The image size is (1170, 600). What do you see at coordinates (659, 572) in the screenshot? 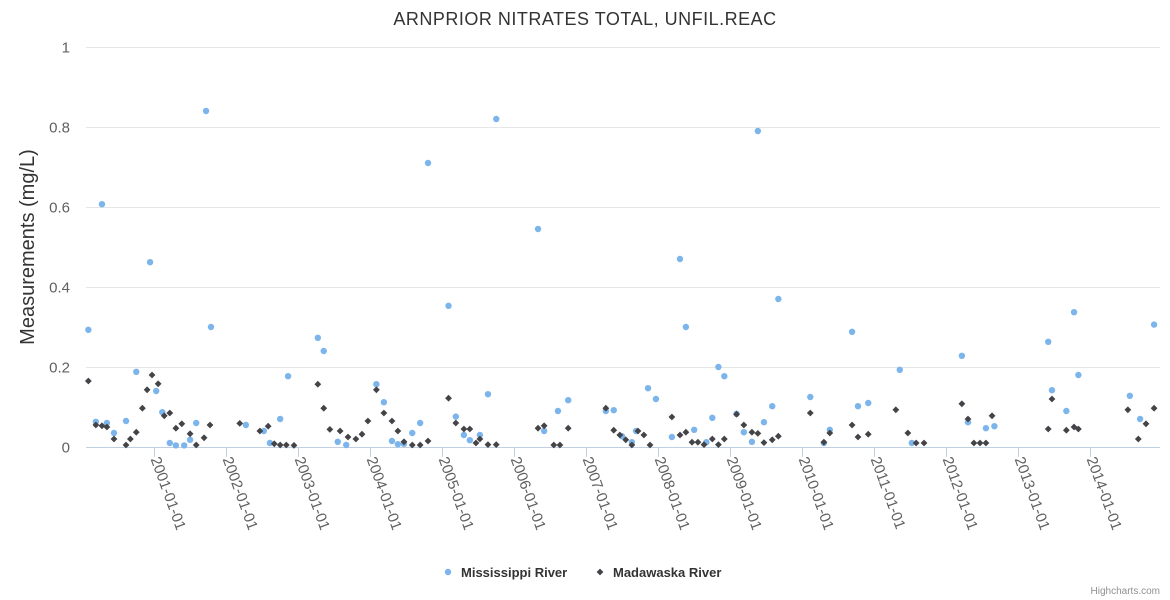
I see `legend-item-madawaska: Madawaska River` at bounding box center [659, 572].